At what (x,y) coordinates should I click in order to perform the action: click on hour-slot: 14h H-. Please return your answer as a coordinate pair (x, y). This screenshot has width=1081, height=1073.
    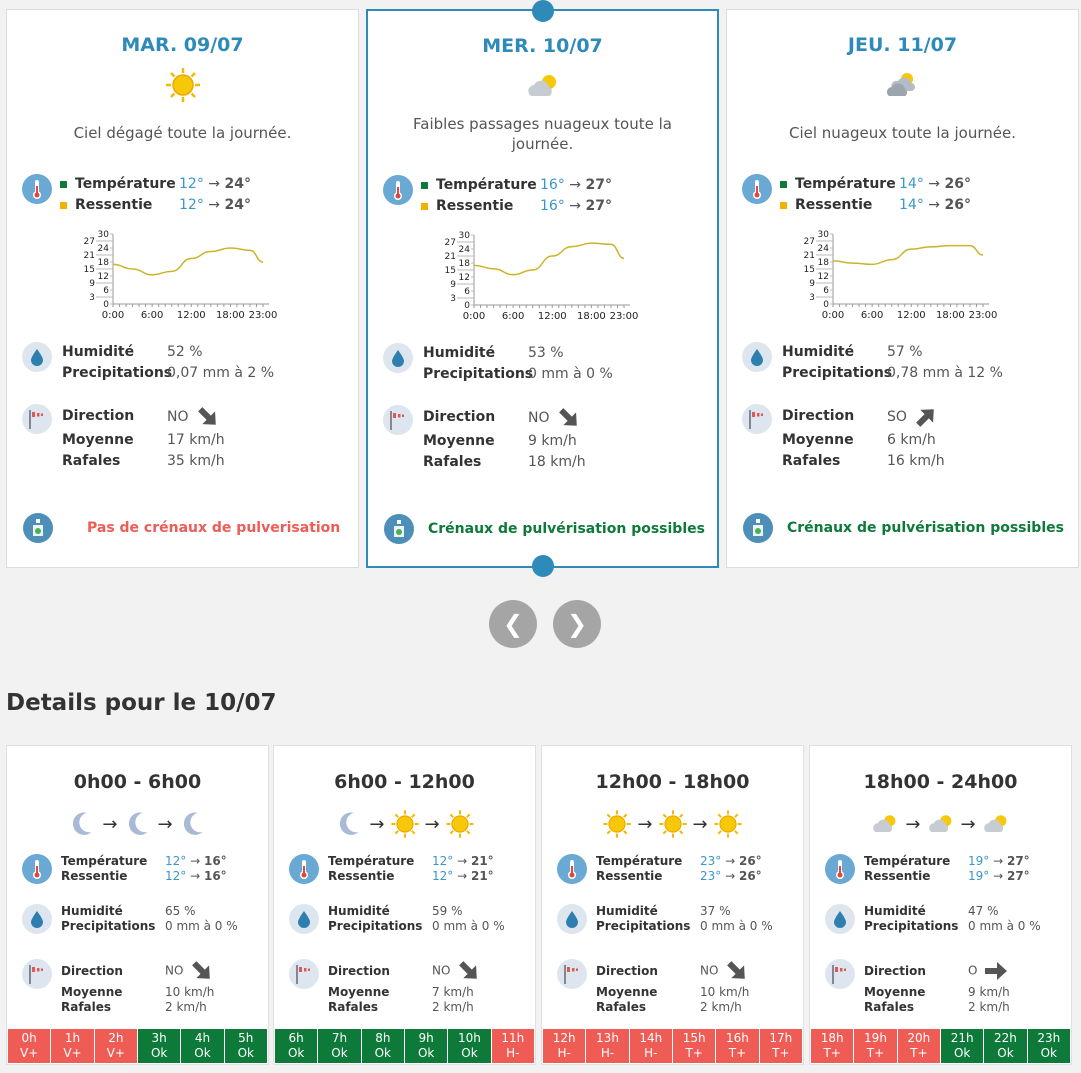
    Looking at the image, I should click on (650, 1046).